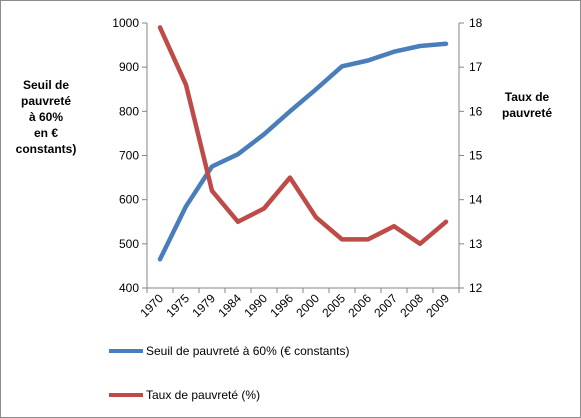 The image size is (581, 418). What do you see at coordinates (359, 305) in the screenshot?
I see `x-tick-label: 2006` at bounding box center [359, 305].